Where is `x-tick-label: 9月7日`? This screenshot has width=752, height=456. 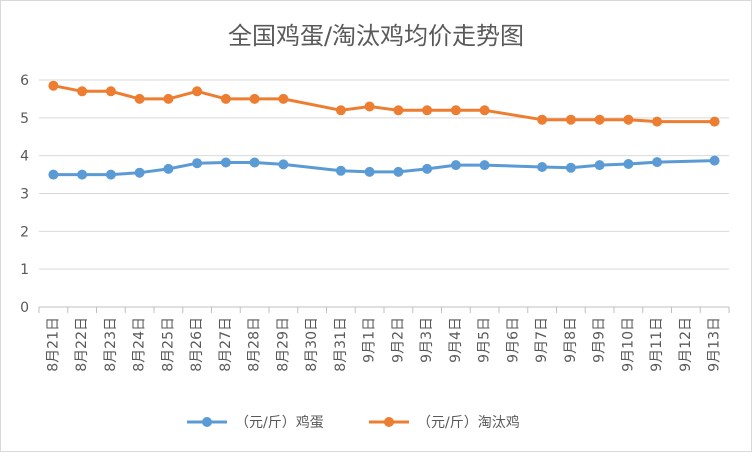 x-tick-label: 9月7日 is located at coordinates (542, 340).